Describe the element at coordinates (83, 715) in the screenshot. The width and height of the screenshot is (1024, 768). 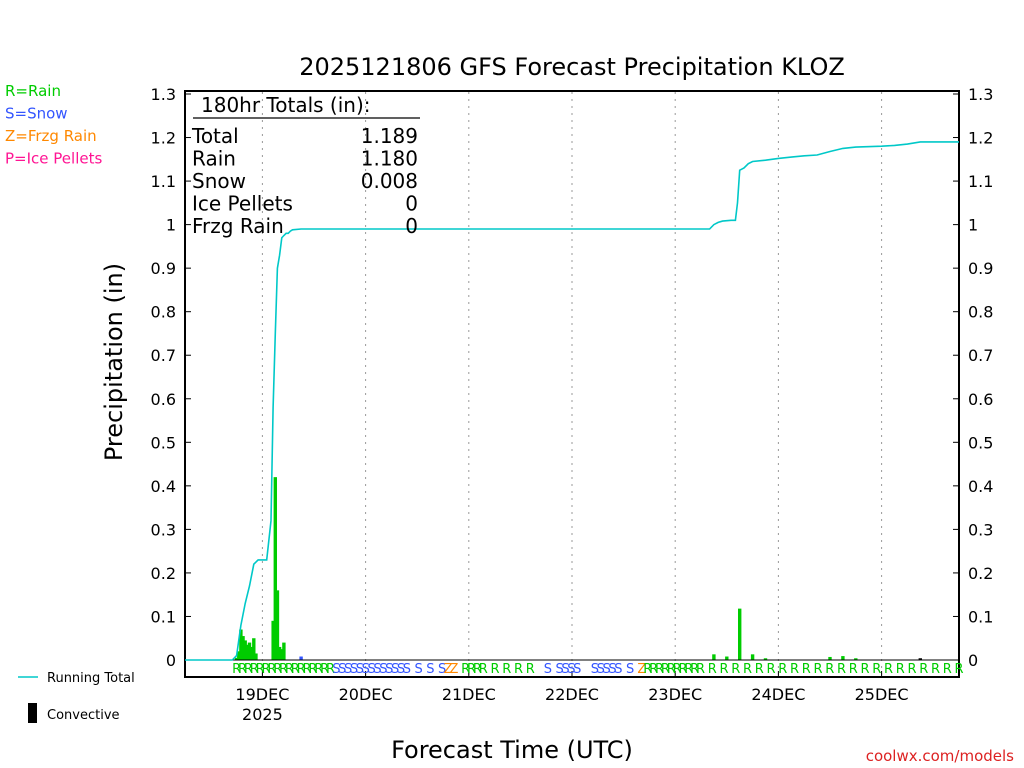
I see `convective-legend-label: Convective` at that location.